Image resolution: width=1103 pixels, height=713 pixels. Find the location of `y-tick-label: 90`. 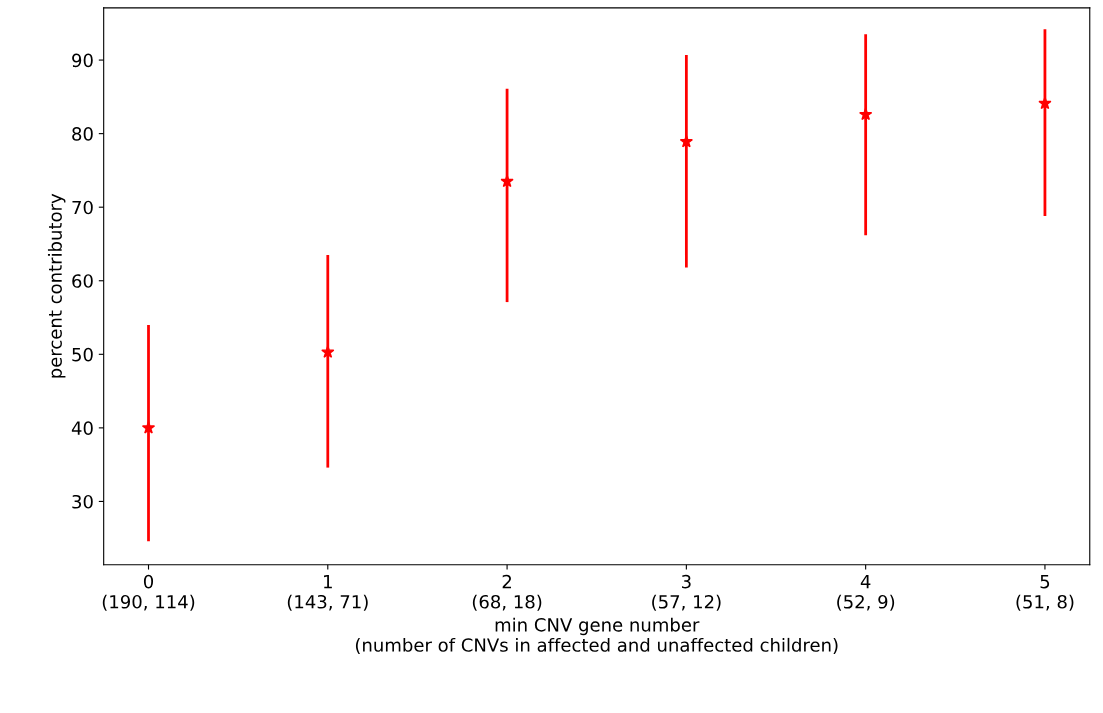

y-tick-label: 90 is located at coordinates (82, 60).